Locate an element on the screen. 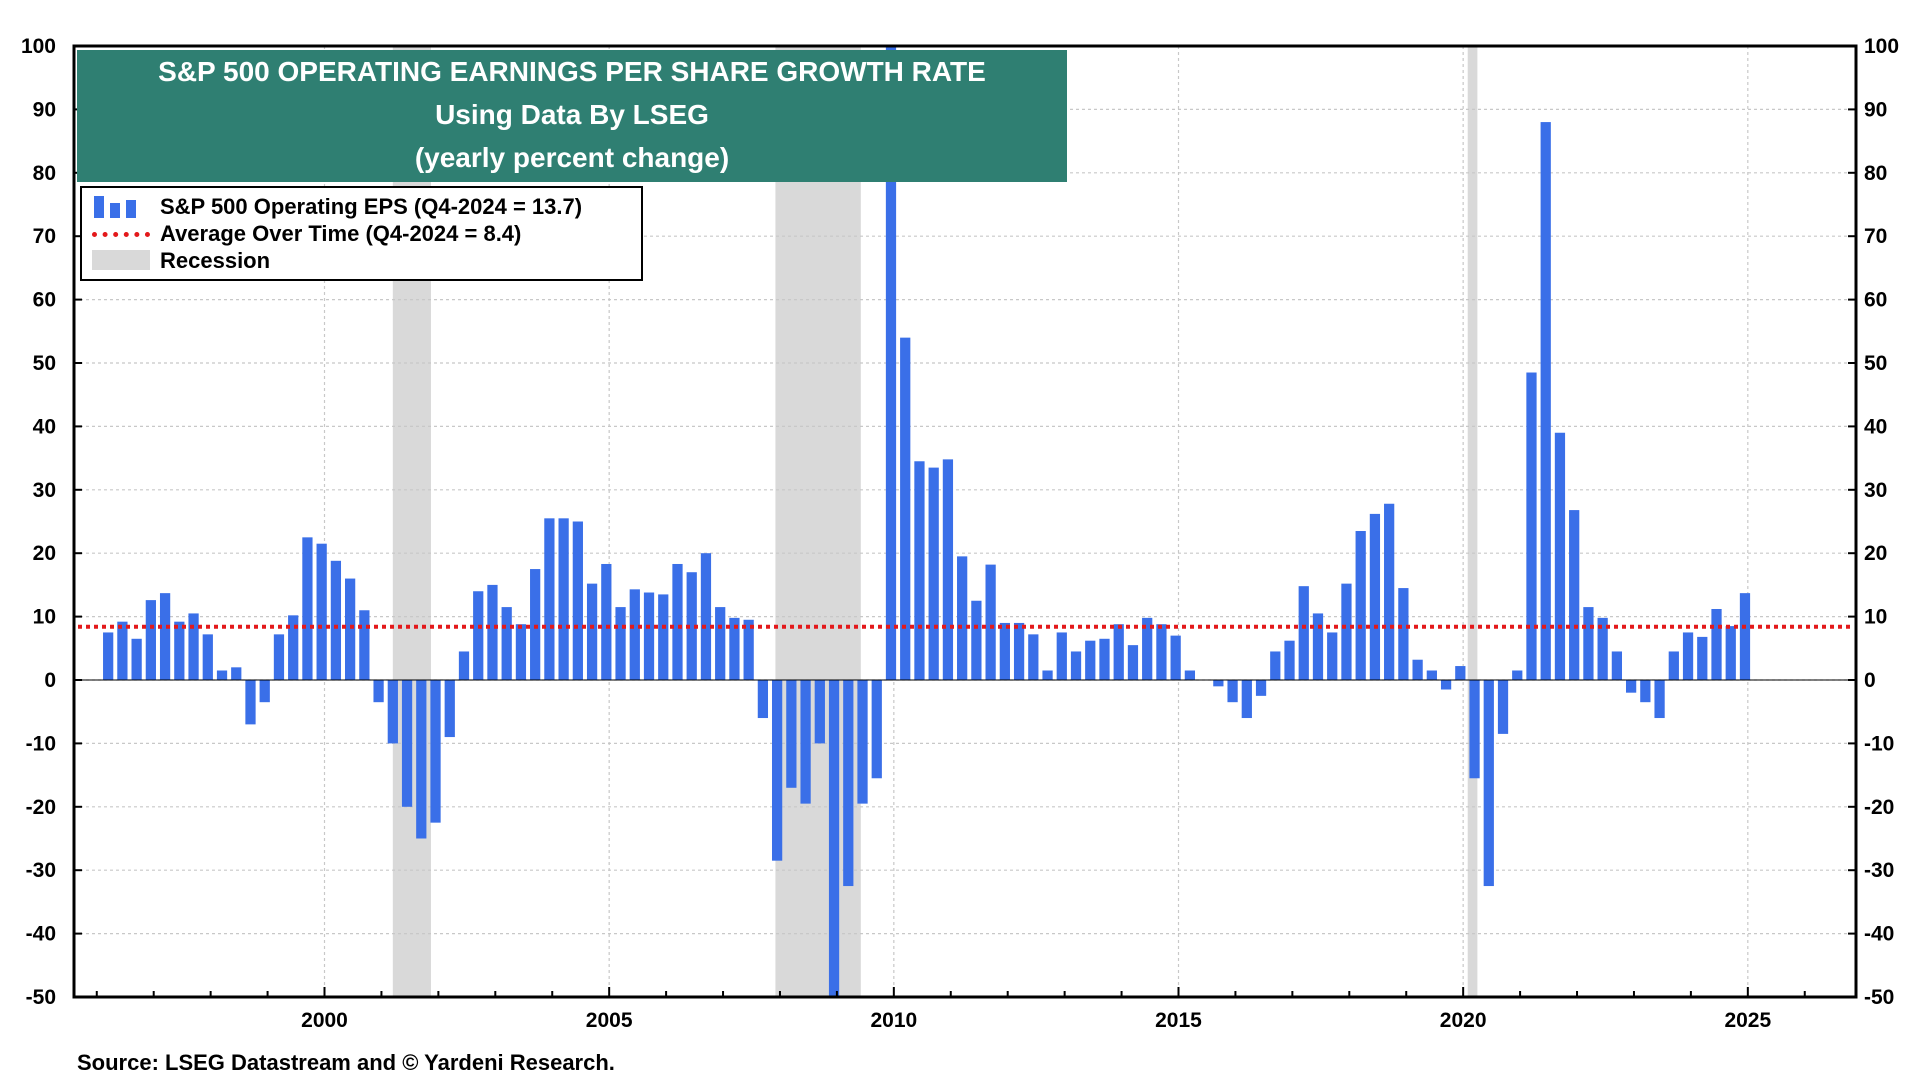 The height and width of the screenshot is (1080, 1920). bar-swatch-icon is located at coordinates (117, 206).